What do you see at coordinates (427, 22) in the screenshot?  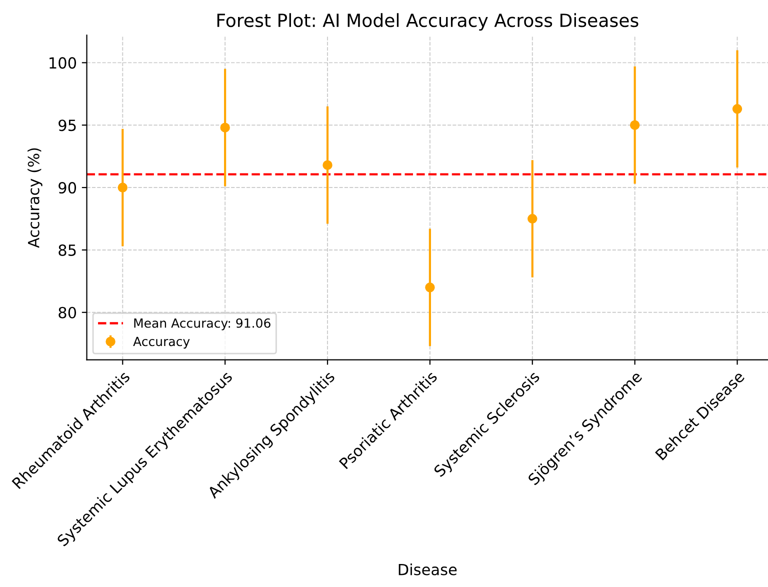 I see `chart-title: Forest Plot: AI Model Accuracy Across Diseases` at bounding box center [427, 22].